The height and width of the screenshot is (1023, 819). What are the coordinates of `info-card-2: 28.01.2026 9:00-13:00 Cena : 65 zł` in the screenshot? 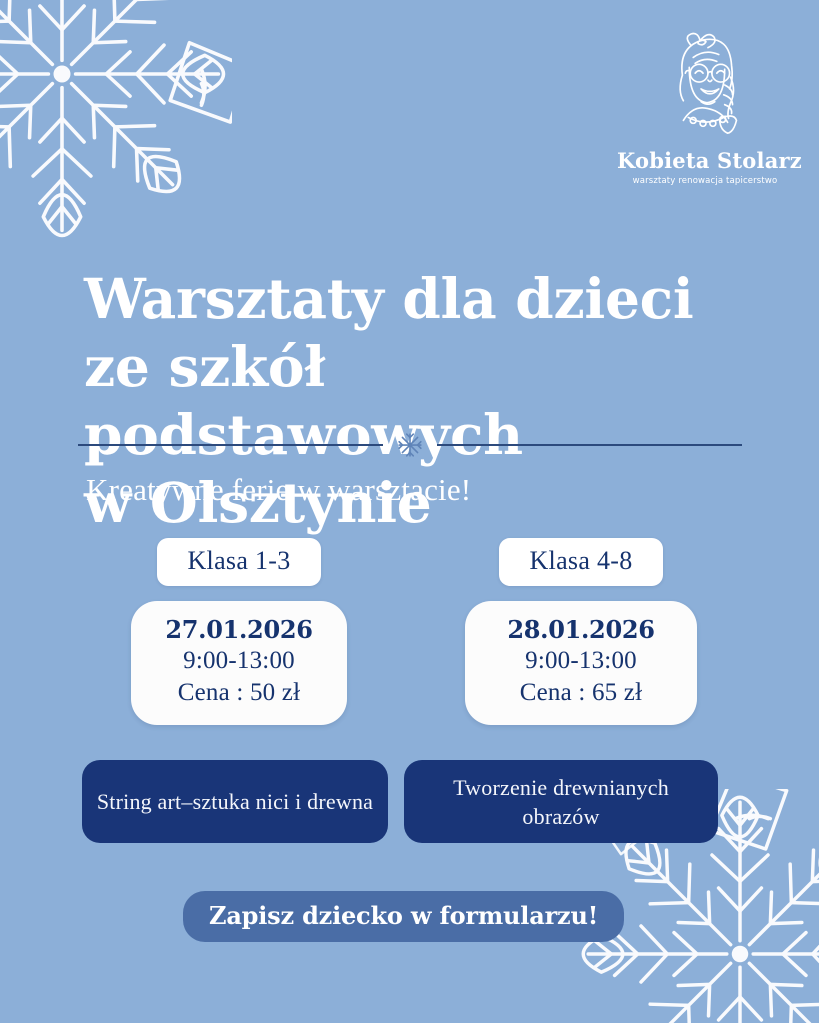 It's located at (581, 663).